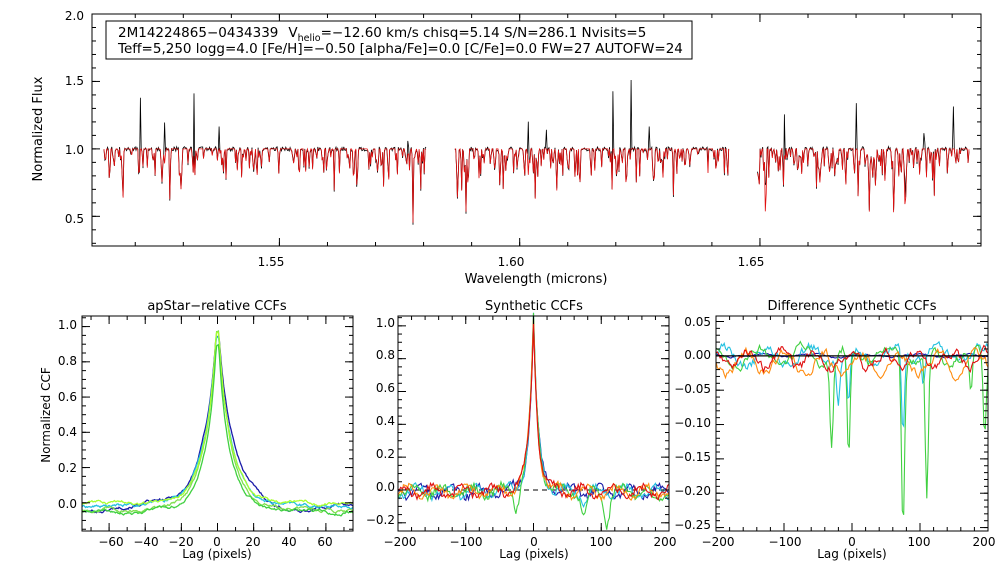 This screenshot has width=1008, height=576. What do you see at coordinates (67, 397) in the screenshot?
I see `apstar-ytick-label: 0.6` at bounding box center [67, 397].